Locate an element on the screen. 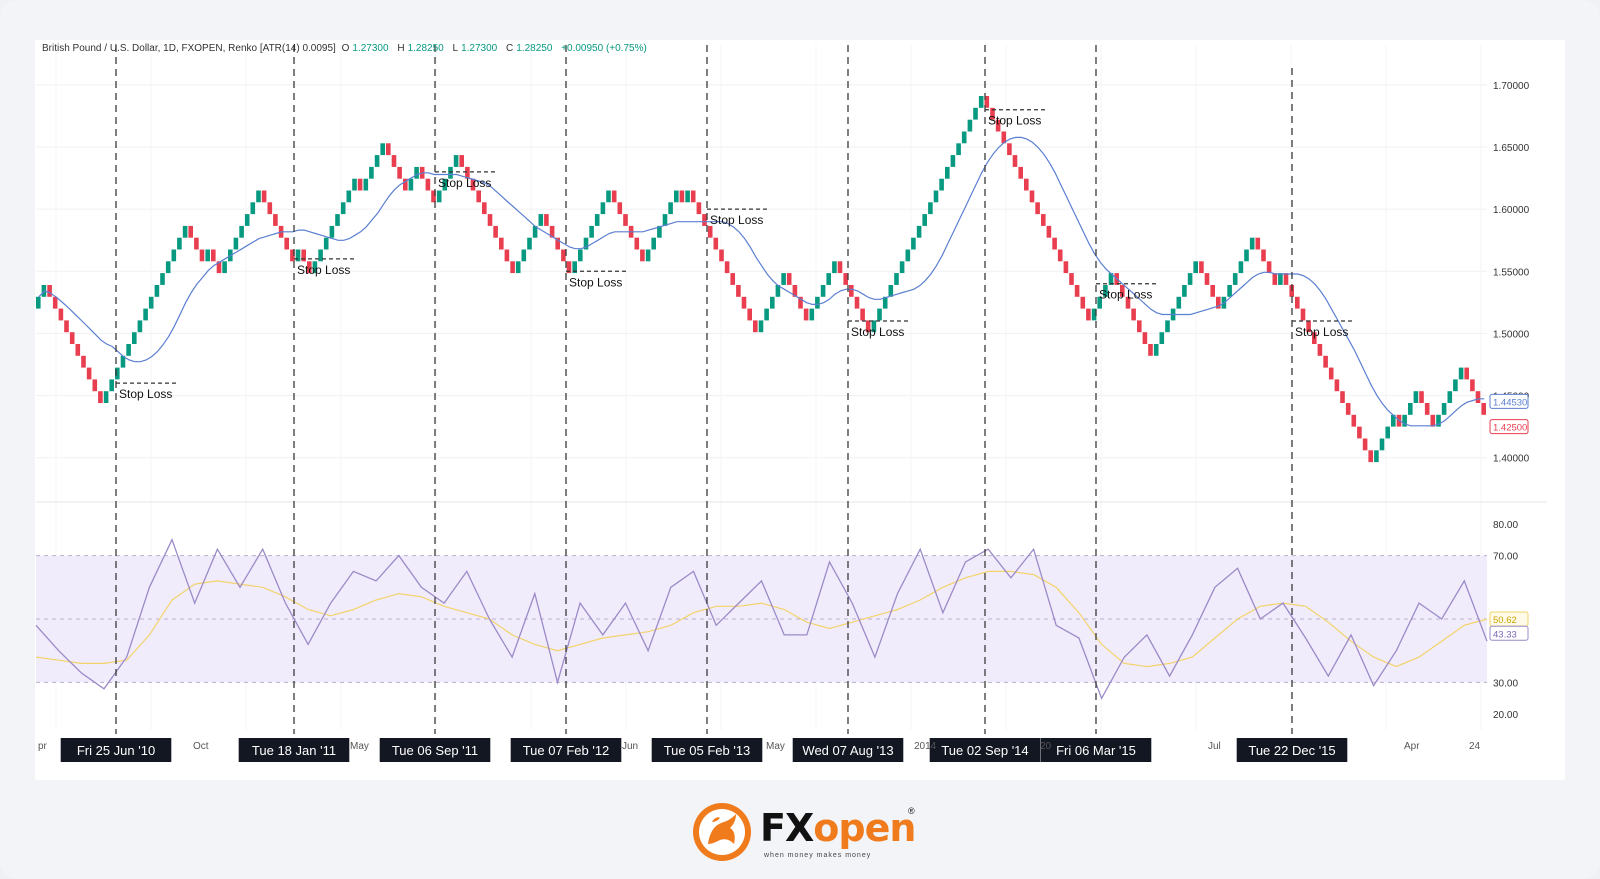  price-tick-label: 1.40000 is located at coordinates (1511, 459).